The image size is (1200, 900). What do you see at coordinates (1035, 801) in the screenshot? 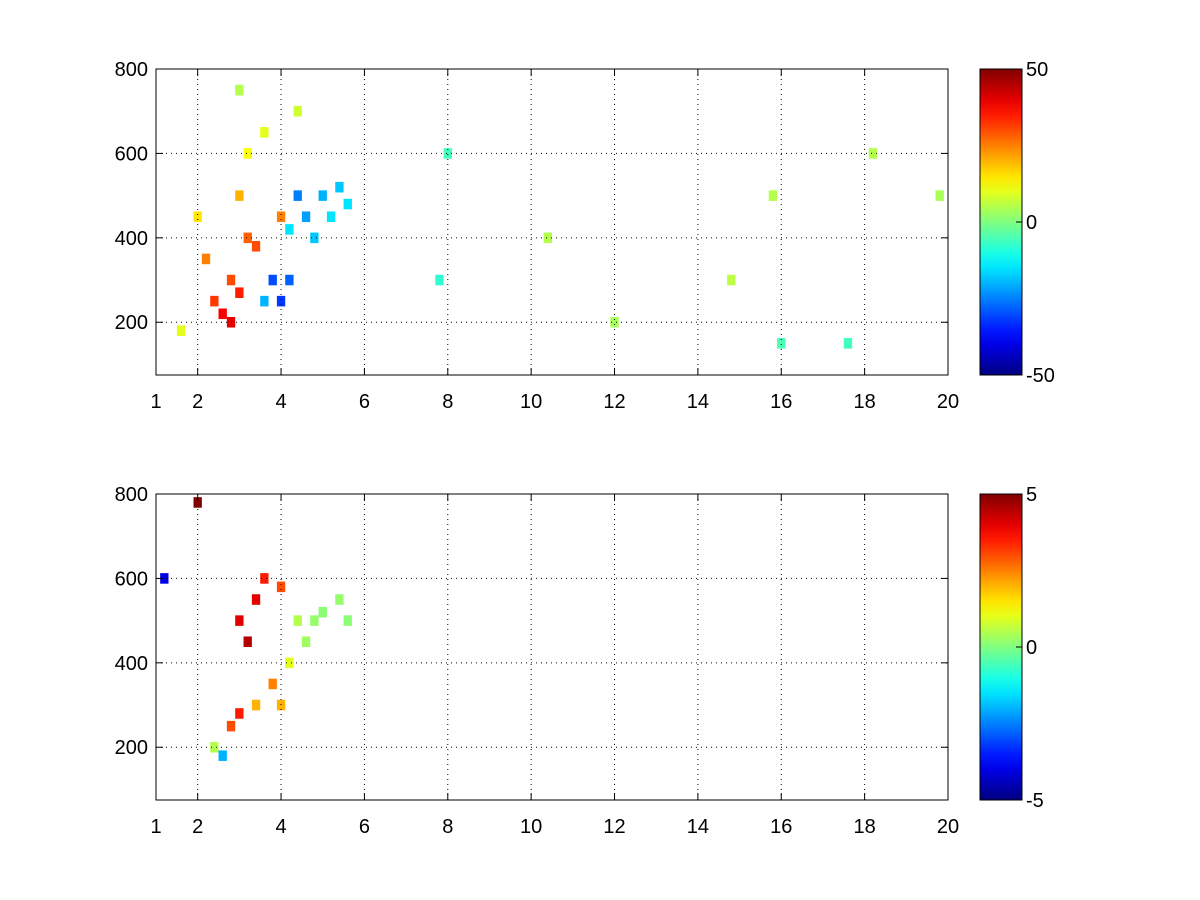
I see `colorbar-tick-label: -5` at bounding box center [1035, 801].